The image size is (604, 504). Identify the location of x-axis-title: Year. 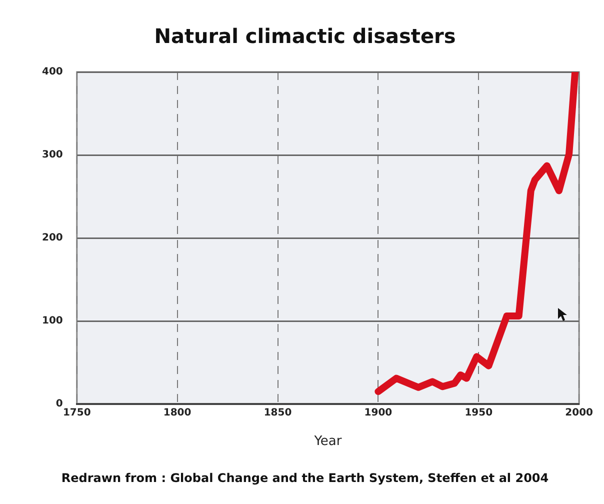
(327, 442).